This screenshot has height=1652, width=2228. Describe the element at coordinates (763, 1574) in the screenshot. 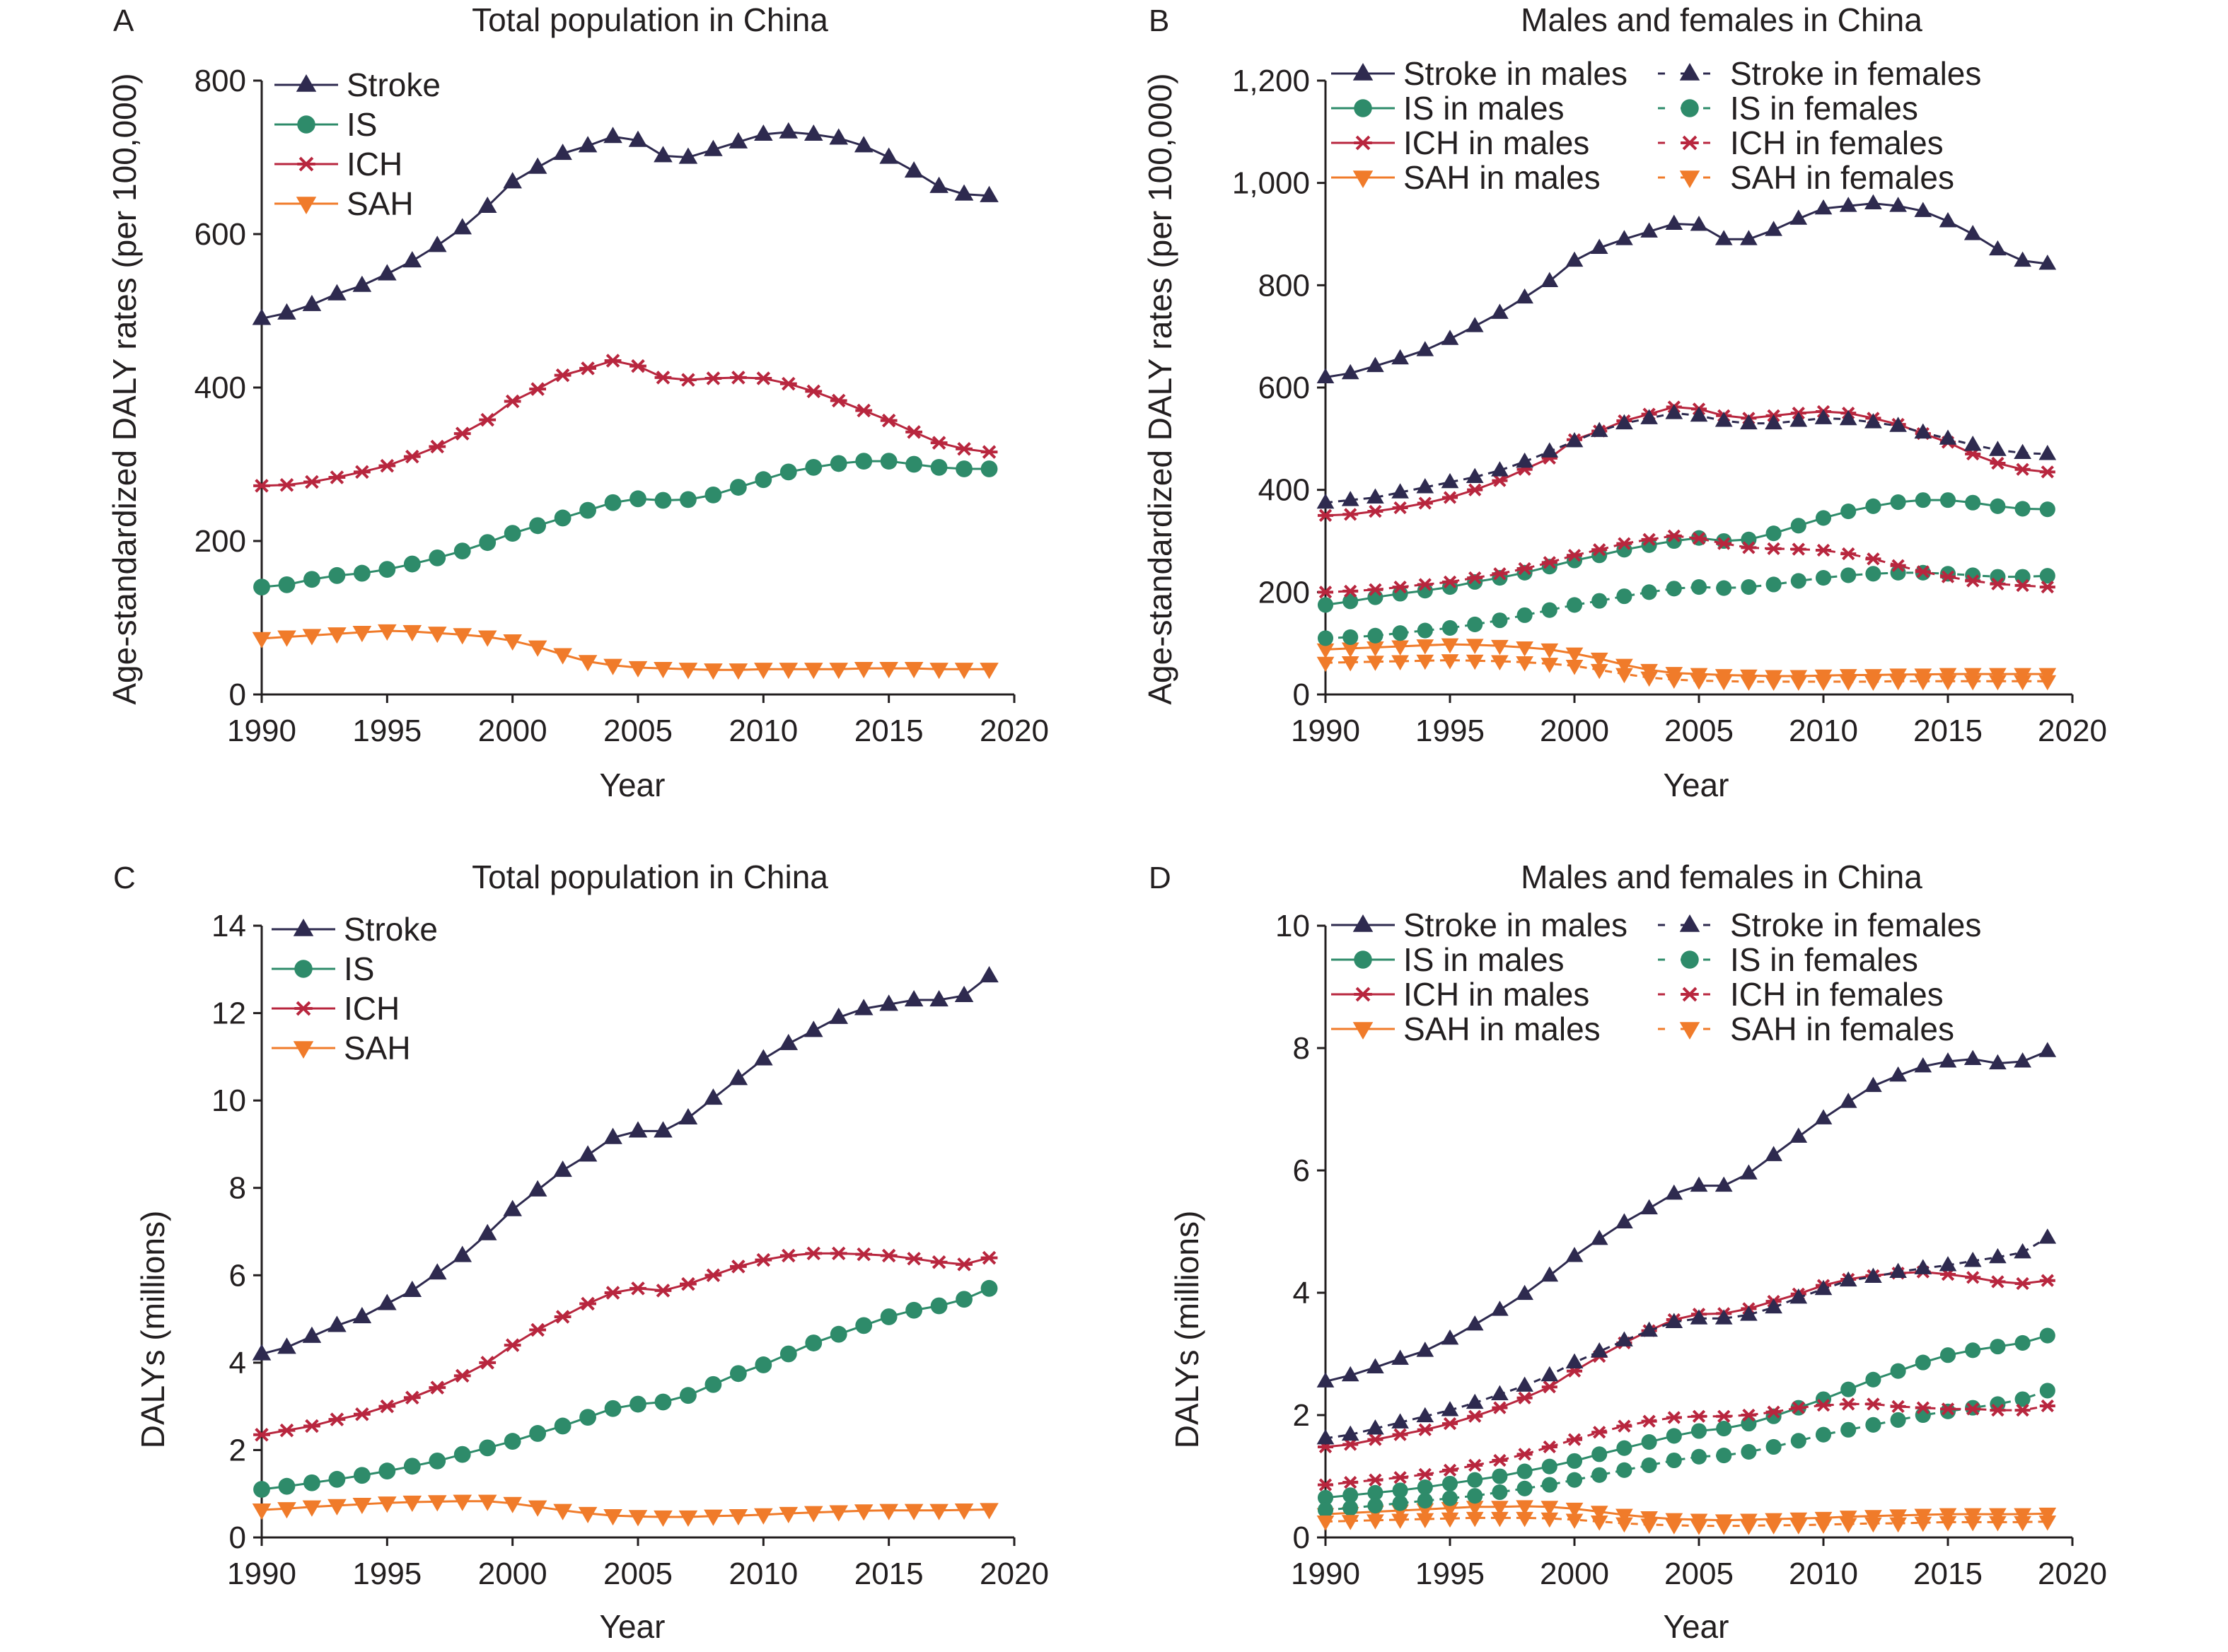

I see `x-tick-label: 2010` at that location.